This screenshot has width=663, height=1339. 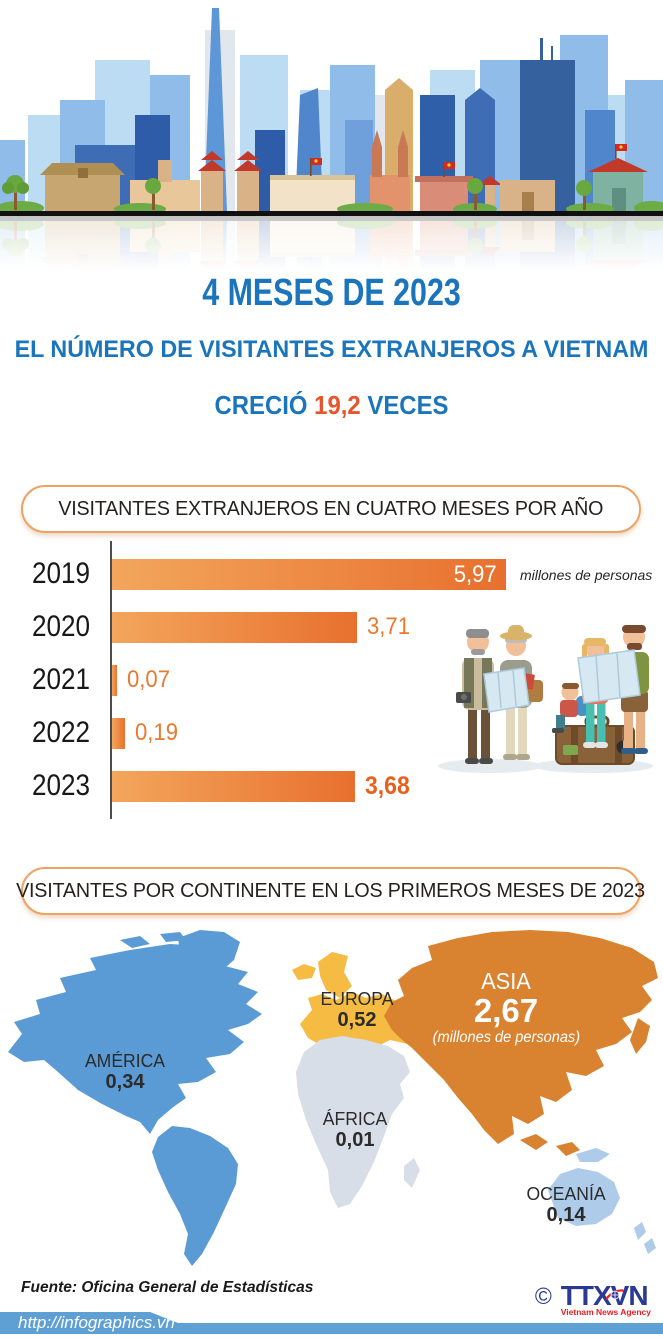 What do you see at coordinates (605, 1312) in the screenshot?
I see `logo-subtext: Vietnam News Agency` at bounding box center [605, 1312].